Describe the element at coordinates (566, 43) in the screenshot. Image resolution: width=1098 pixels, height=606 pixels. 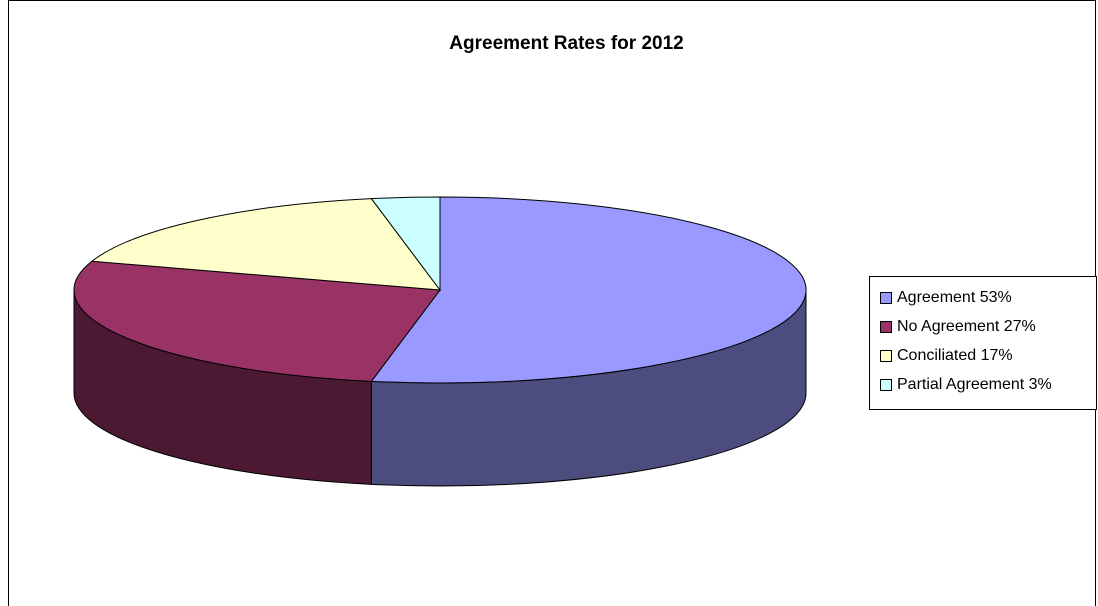
I see `chart-title: Agreement Rates for 2012` at that location.